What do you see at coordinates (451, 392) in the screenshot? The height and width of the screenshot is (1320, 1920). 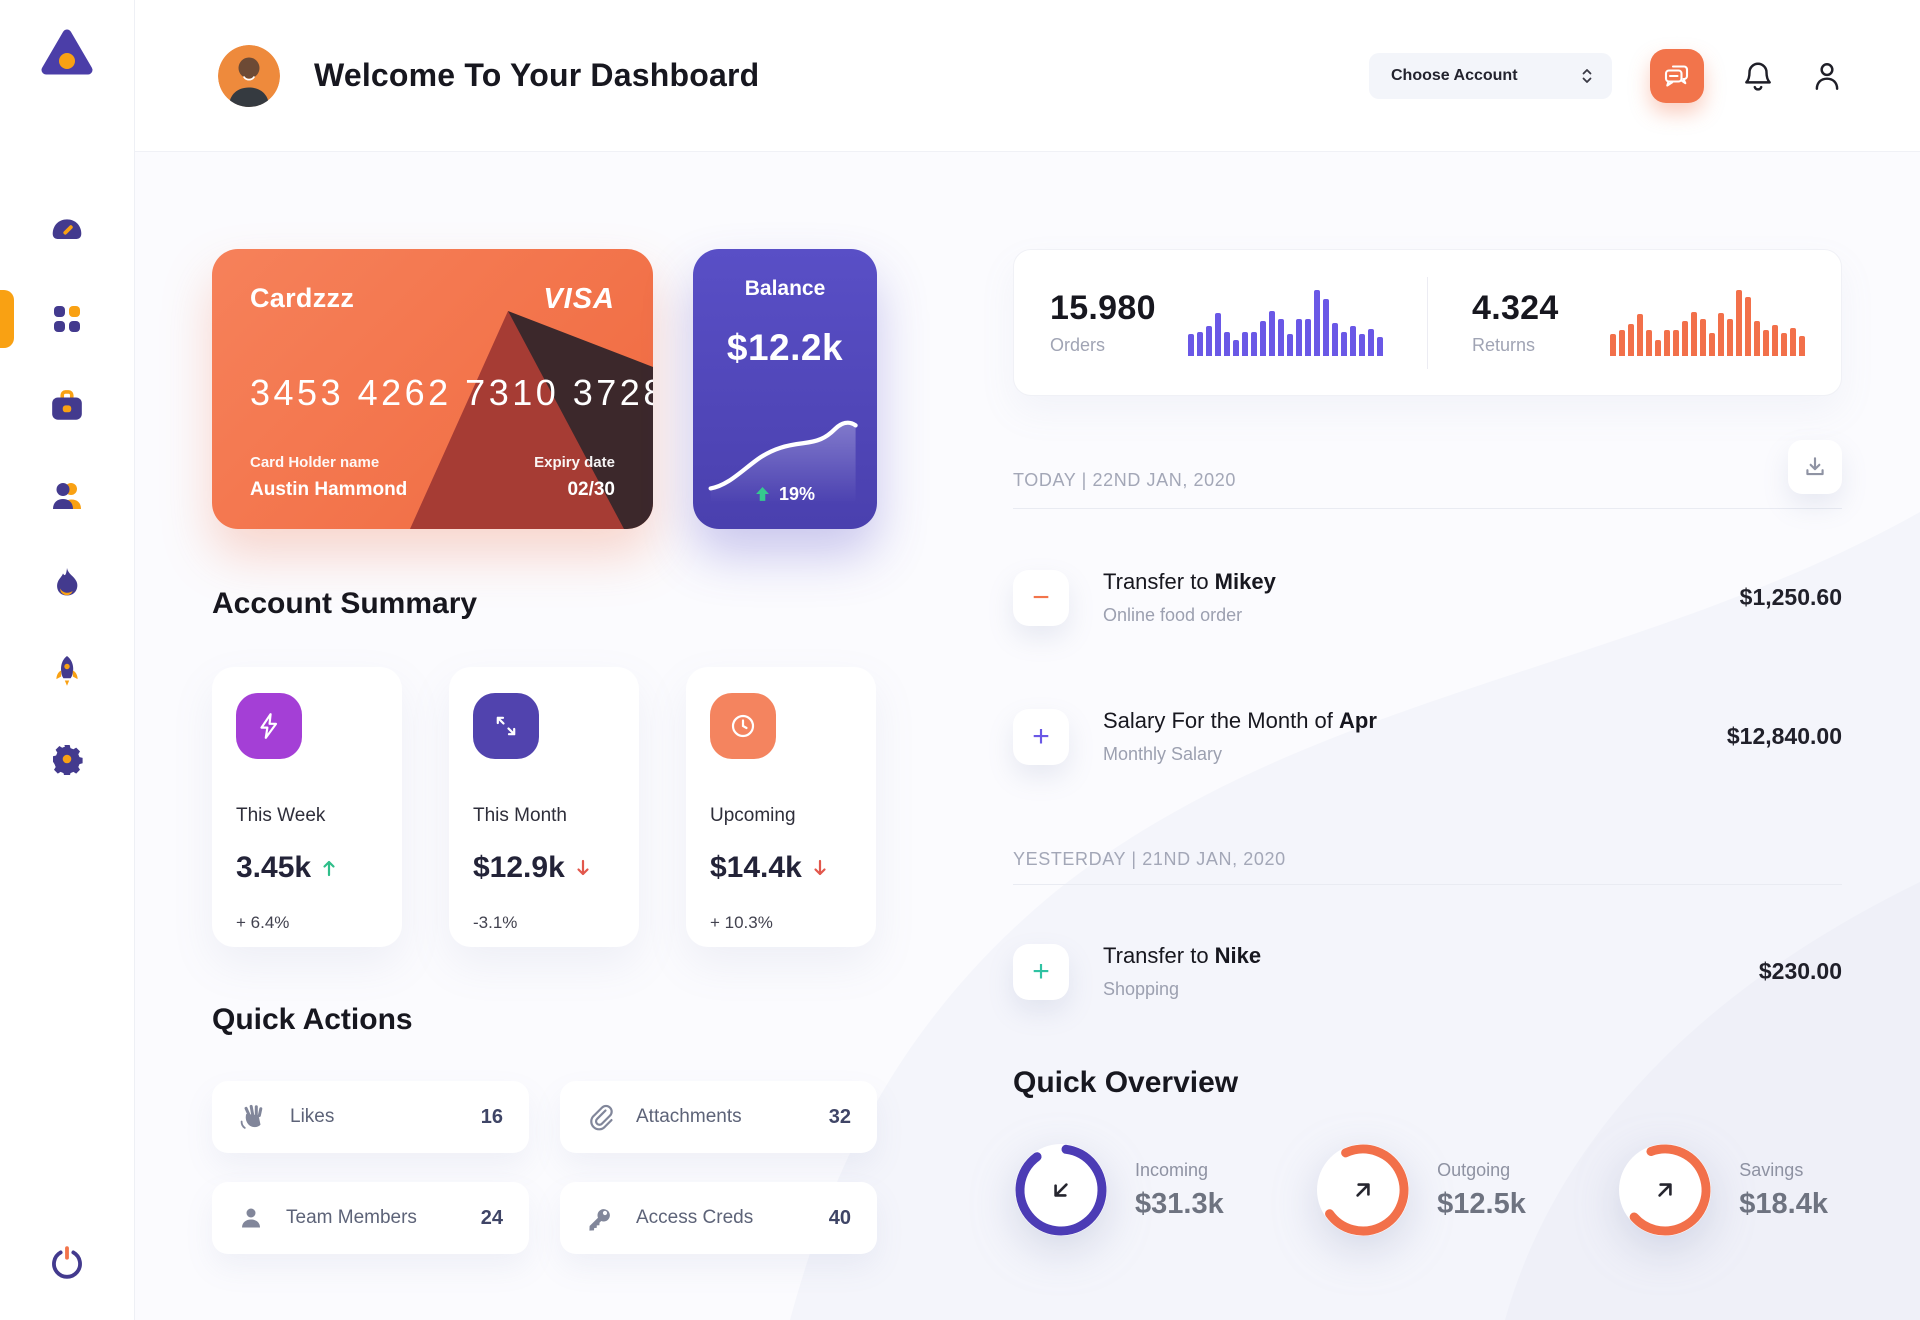 I see `card-number: 3453 4262 7310 3728` at bounding box center [451, 392].